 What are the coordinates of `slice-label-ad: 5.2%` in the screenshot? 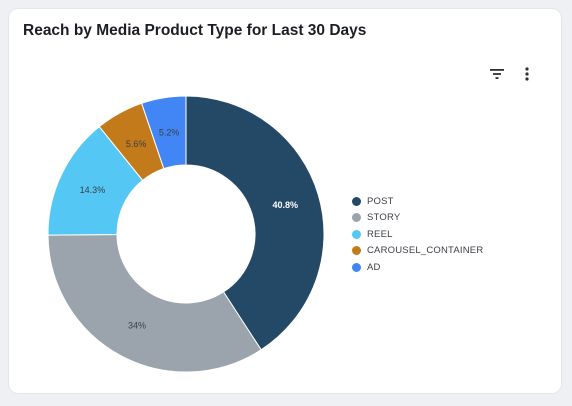 It's located at (169, 132).